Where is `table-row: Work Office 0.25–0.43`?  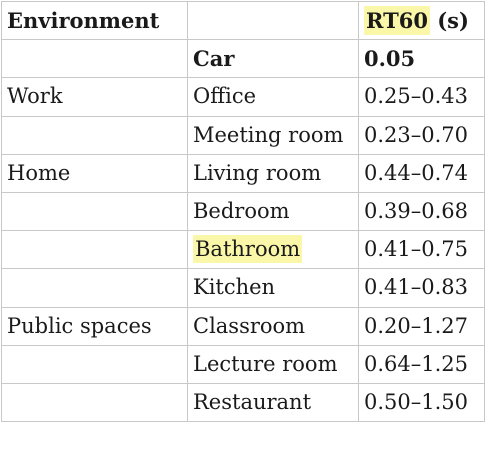
table-row: Work Office 0.25–0.43 is located at coordinates (243, 97).